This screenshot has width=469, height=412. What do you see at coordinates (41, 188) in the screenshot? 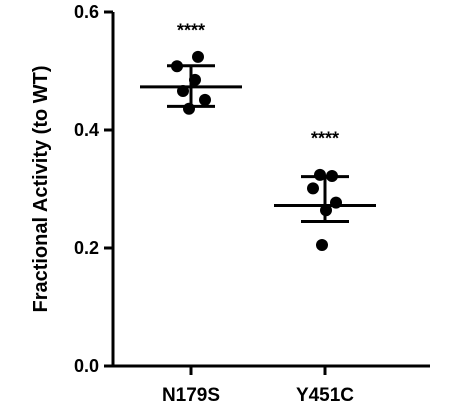
I see `y-axis-title: Fractional Activity (to WT)` at bounding box center [41, 188].